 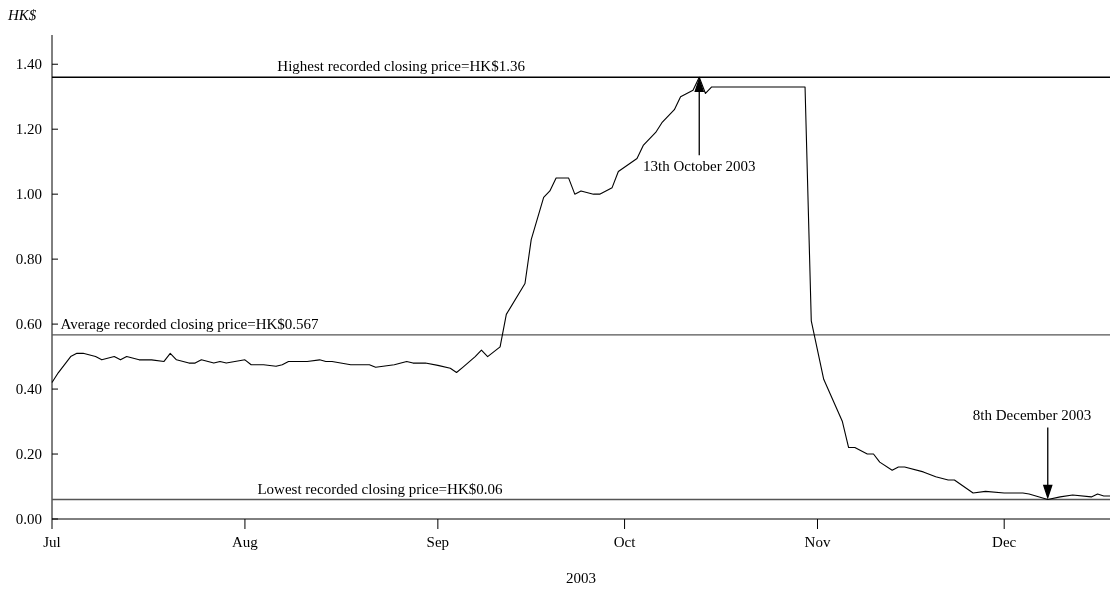 What do you see at coordinates (438, 542) in the screenshot?
I see `x-tick-label: Sep` at bounding box center [438, 542].